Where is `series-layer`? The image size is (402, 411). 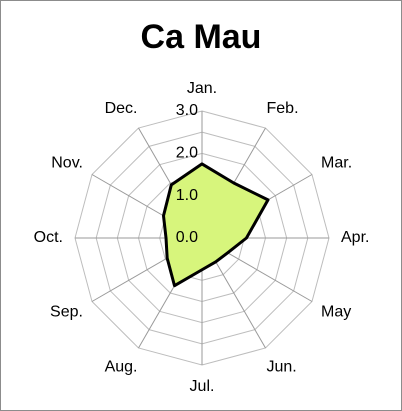
series-layer is located at coordinates (216, 225).